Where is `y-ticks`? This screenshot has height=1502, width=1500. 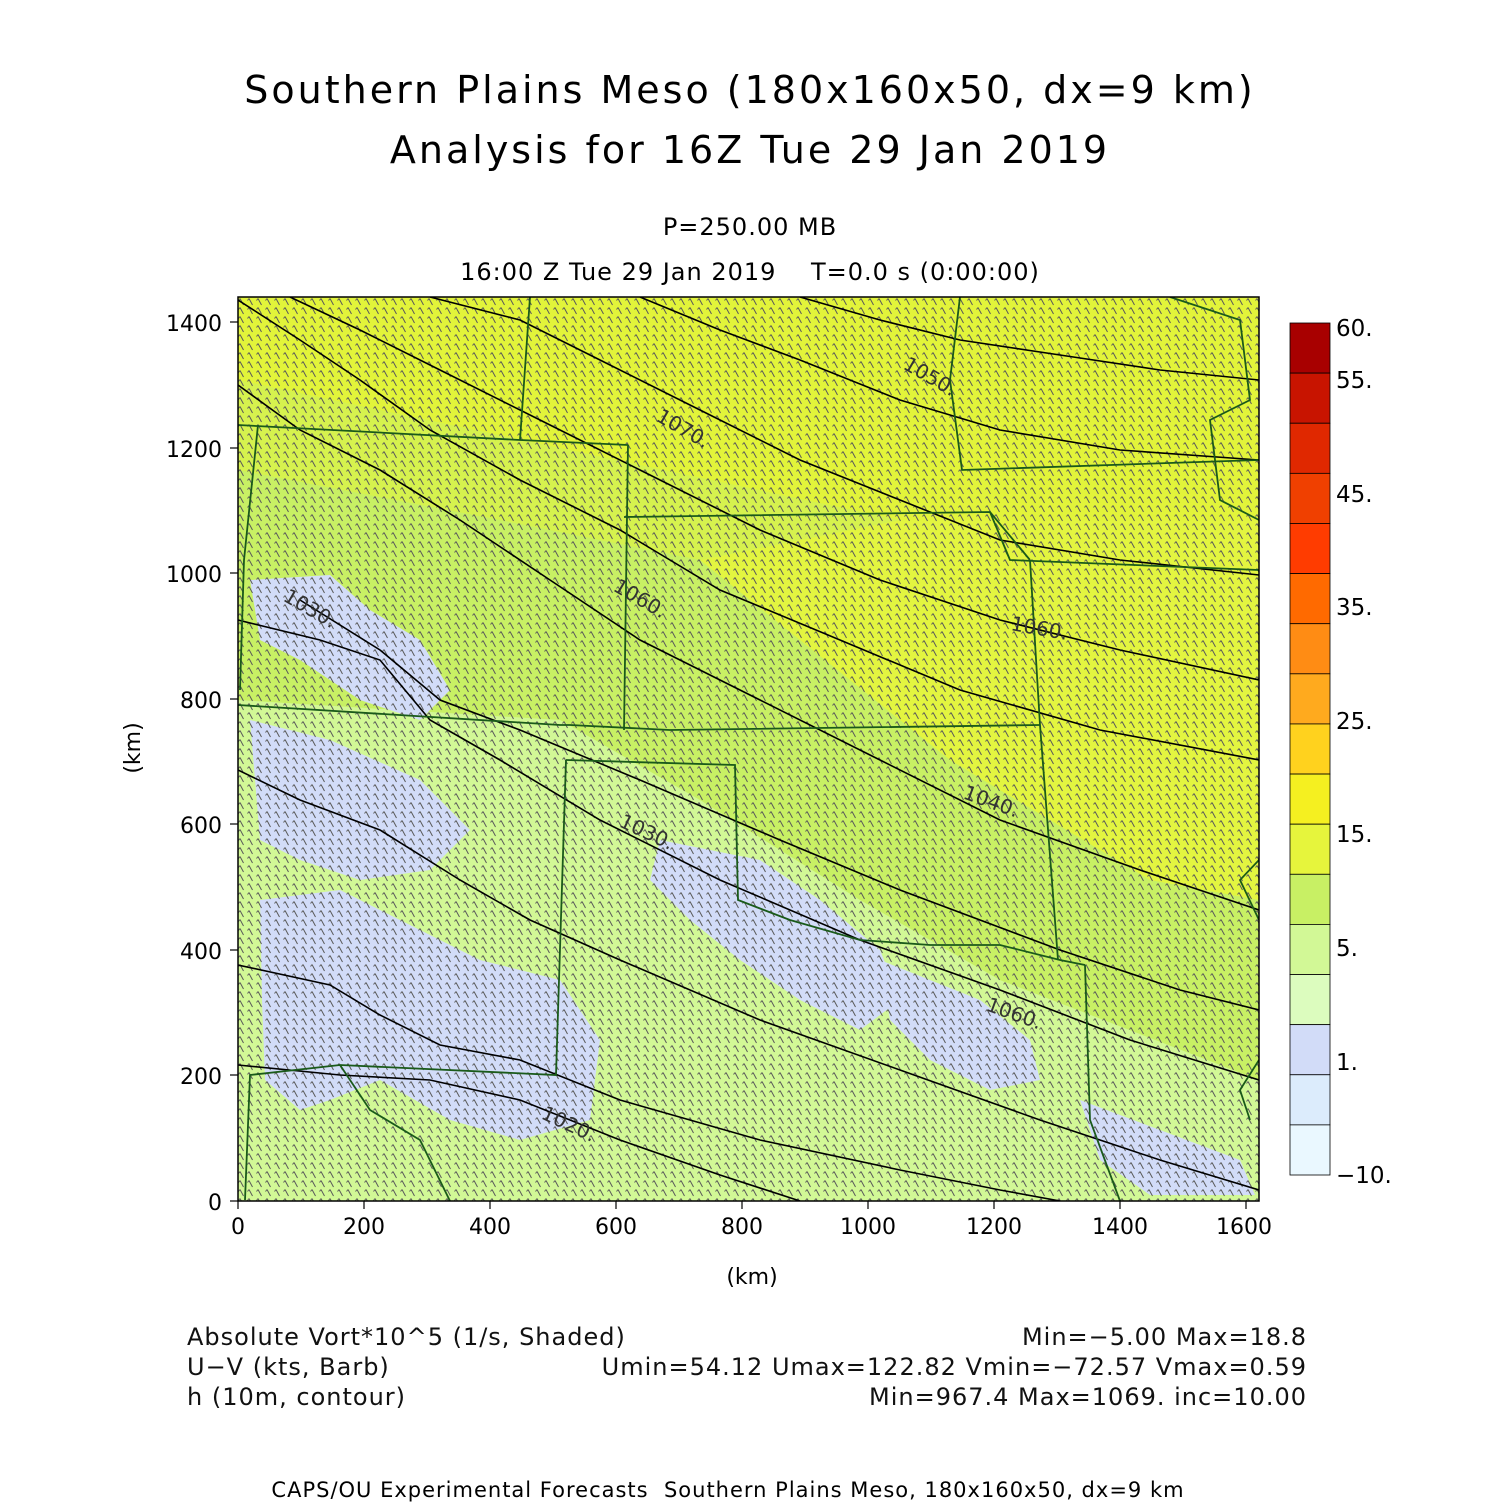 y-ticks is located at coordinates (234, 761).